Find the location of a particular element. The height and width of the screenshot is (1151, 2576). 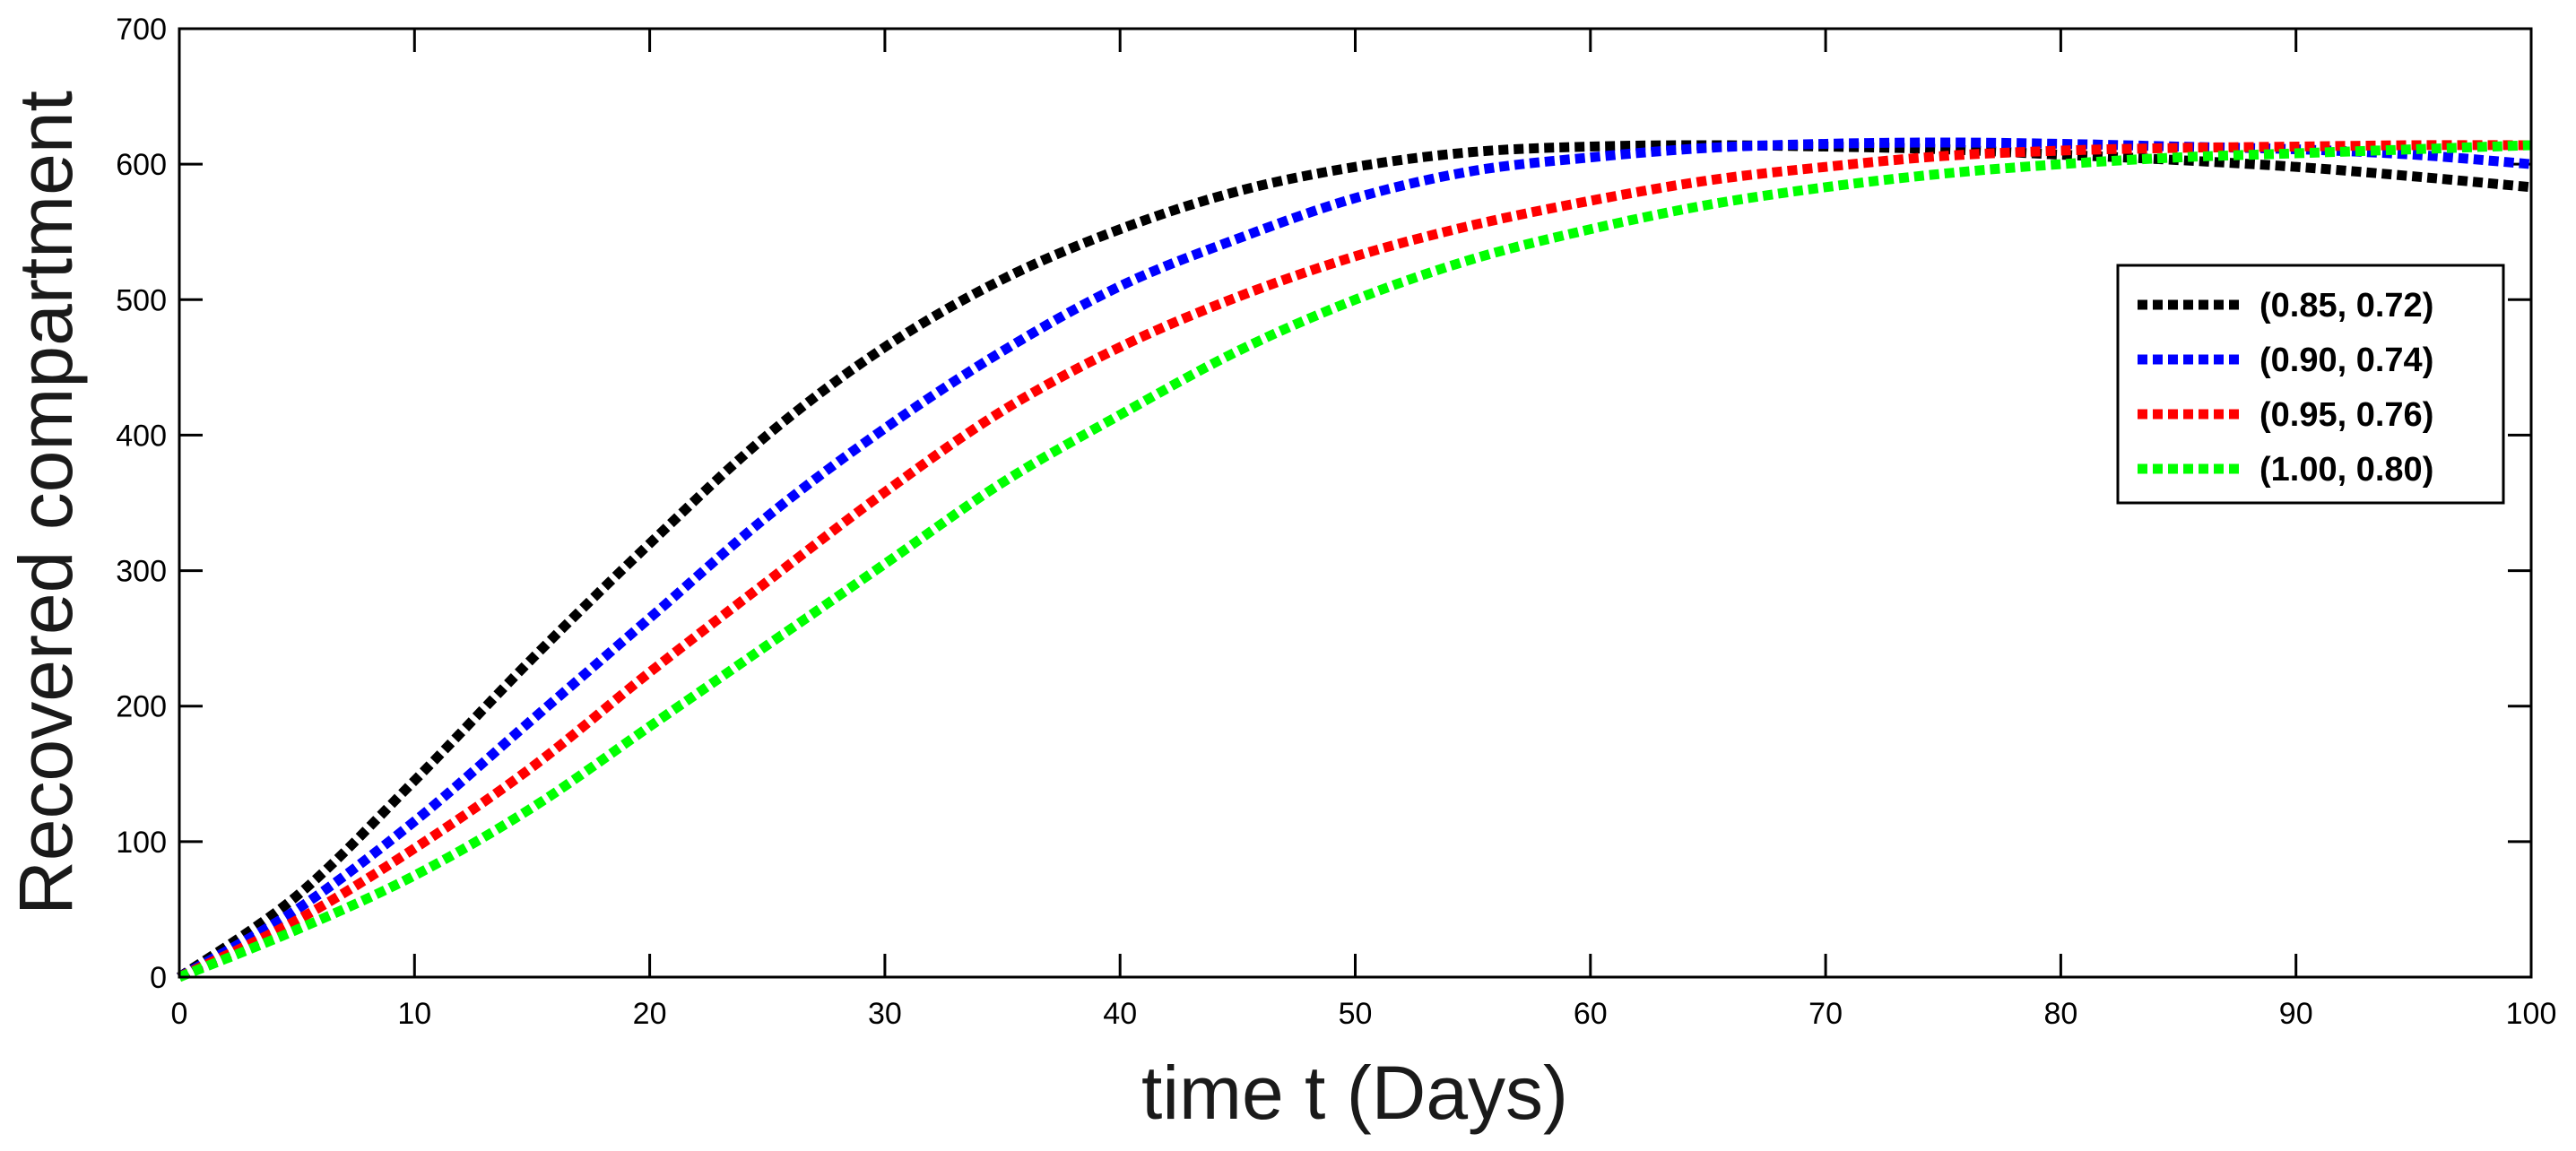

y-tick-label: 300 is located at coordinates (141, 572).